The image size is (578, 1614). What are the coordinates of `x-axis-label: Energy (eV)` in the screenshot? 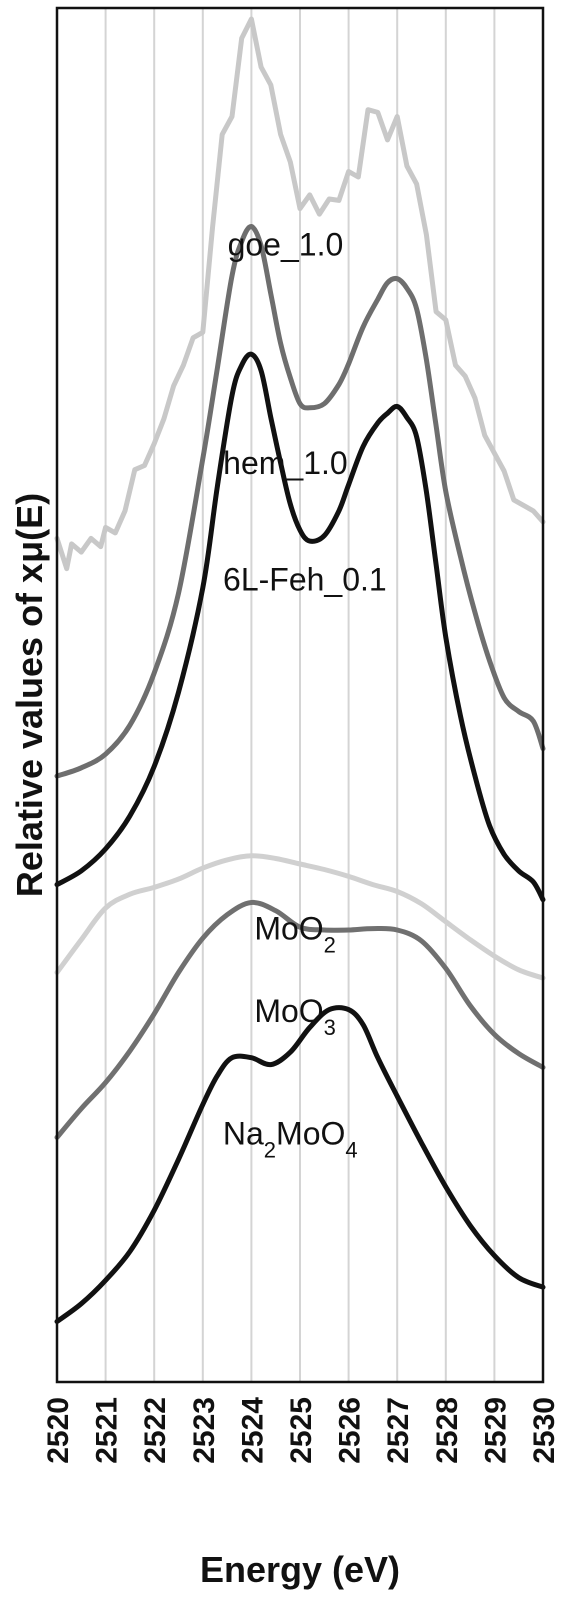 It's located at (300, 1569).